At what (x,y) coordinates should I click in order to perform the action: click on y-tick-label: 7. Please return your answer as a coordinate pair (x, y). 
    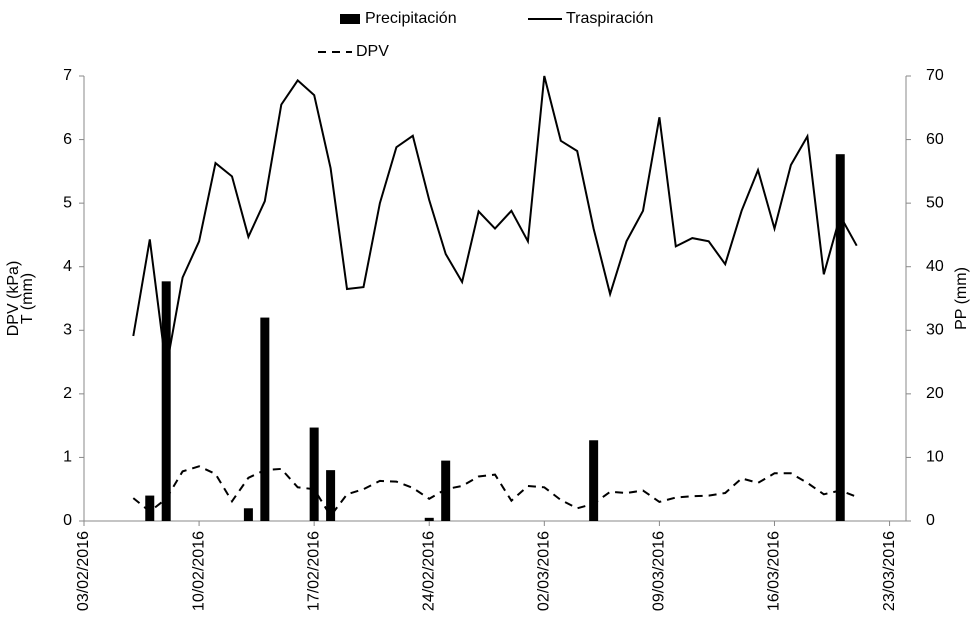
    Looking at the image, I should click on (67, 75).